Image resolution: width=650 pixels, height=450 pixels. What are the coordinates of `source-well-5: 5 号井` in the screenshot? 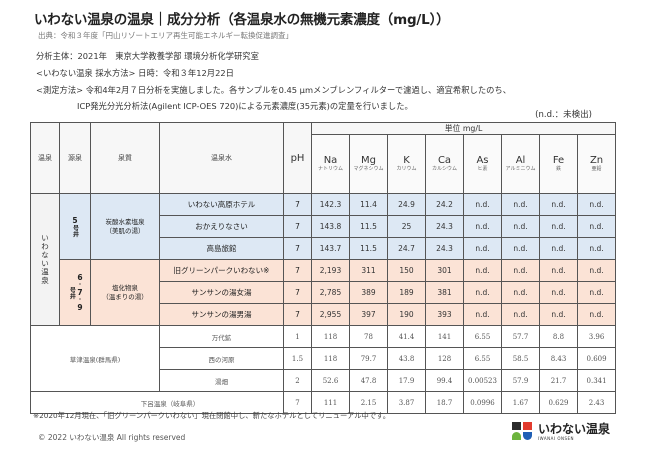 It's located at (75, 226).